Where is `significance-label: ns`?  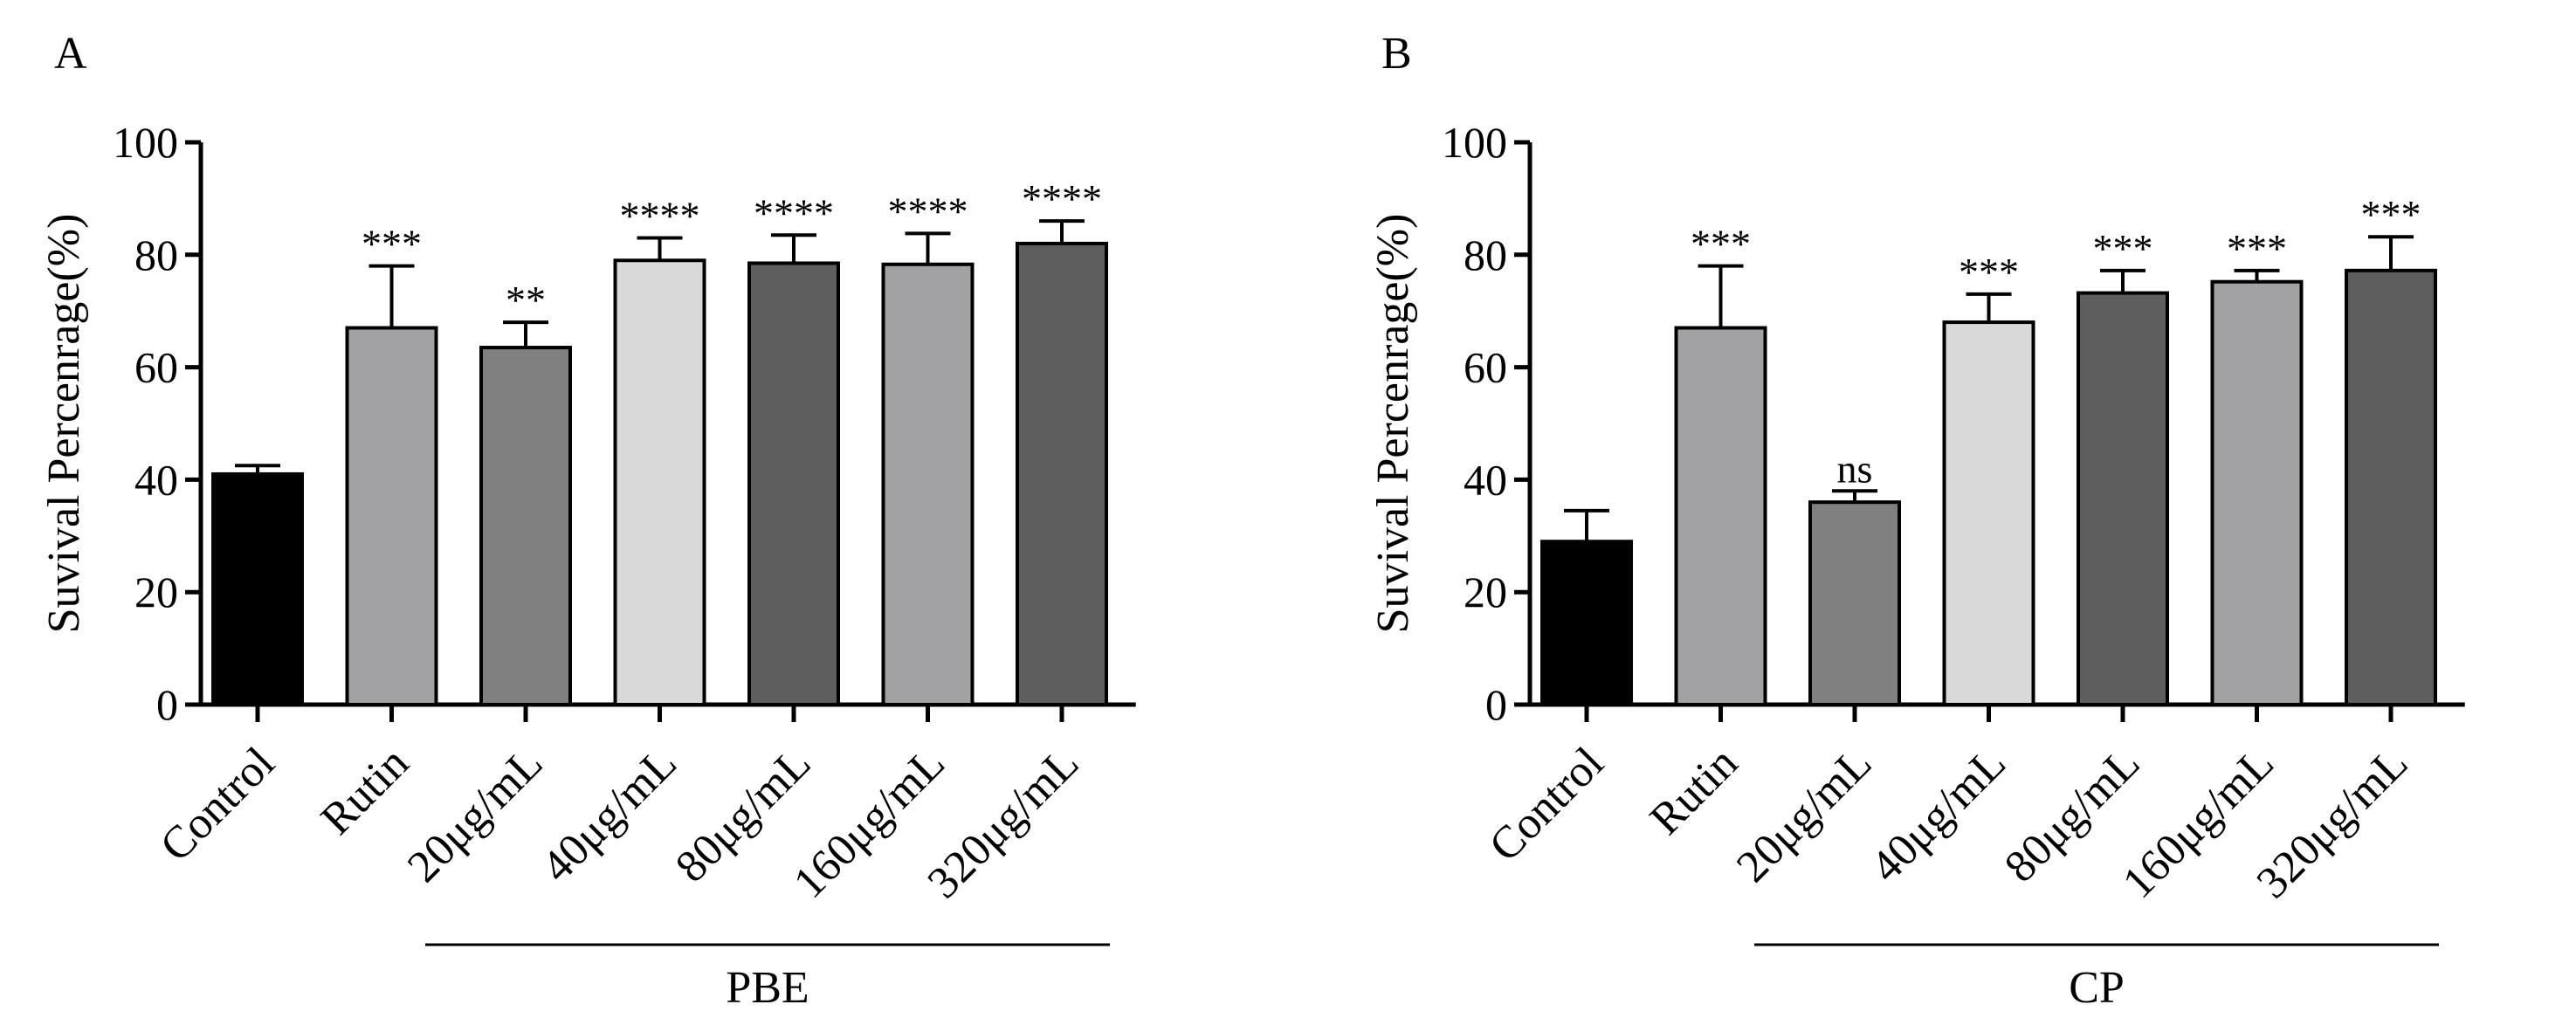
significance-label: ns is located at coordinates (1855, 469).